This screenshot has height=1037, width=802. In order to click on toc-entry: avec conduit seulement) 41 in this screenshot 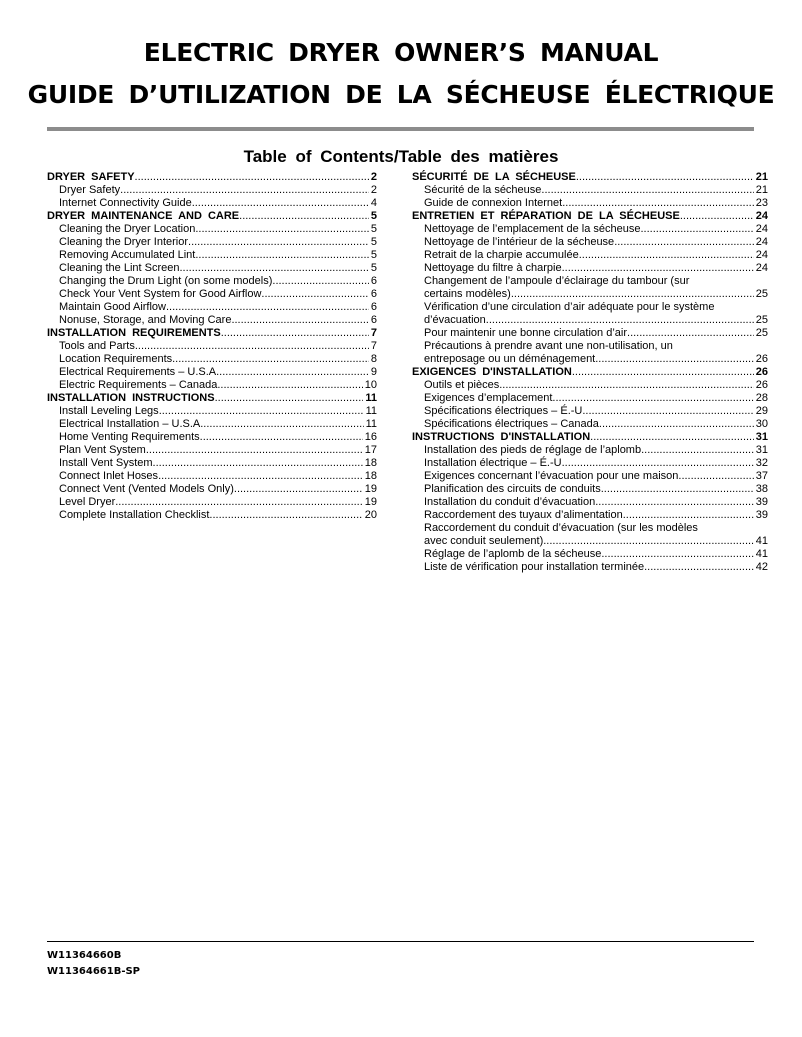, I will do `click(590, 541)`.